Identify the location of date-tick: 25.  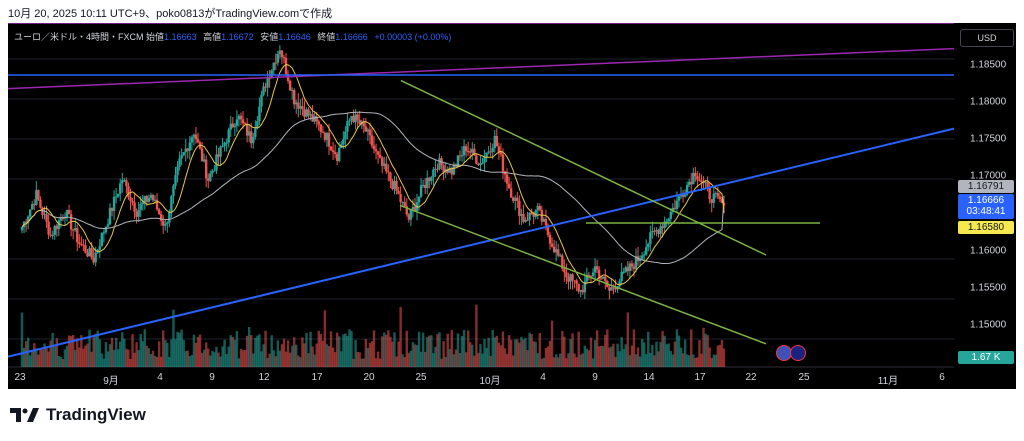
(804, 377).